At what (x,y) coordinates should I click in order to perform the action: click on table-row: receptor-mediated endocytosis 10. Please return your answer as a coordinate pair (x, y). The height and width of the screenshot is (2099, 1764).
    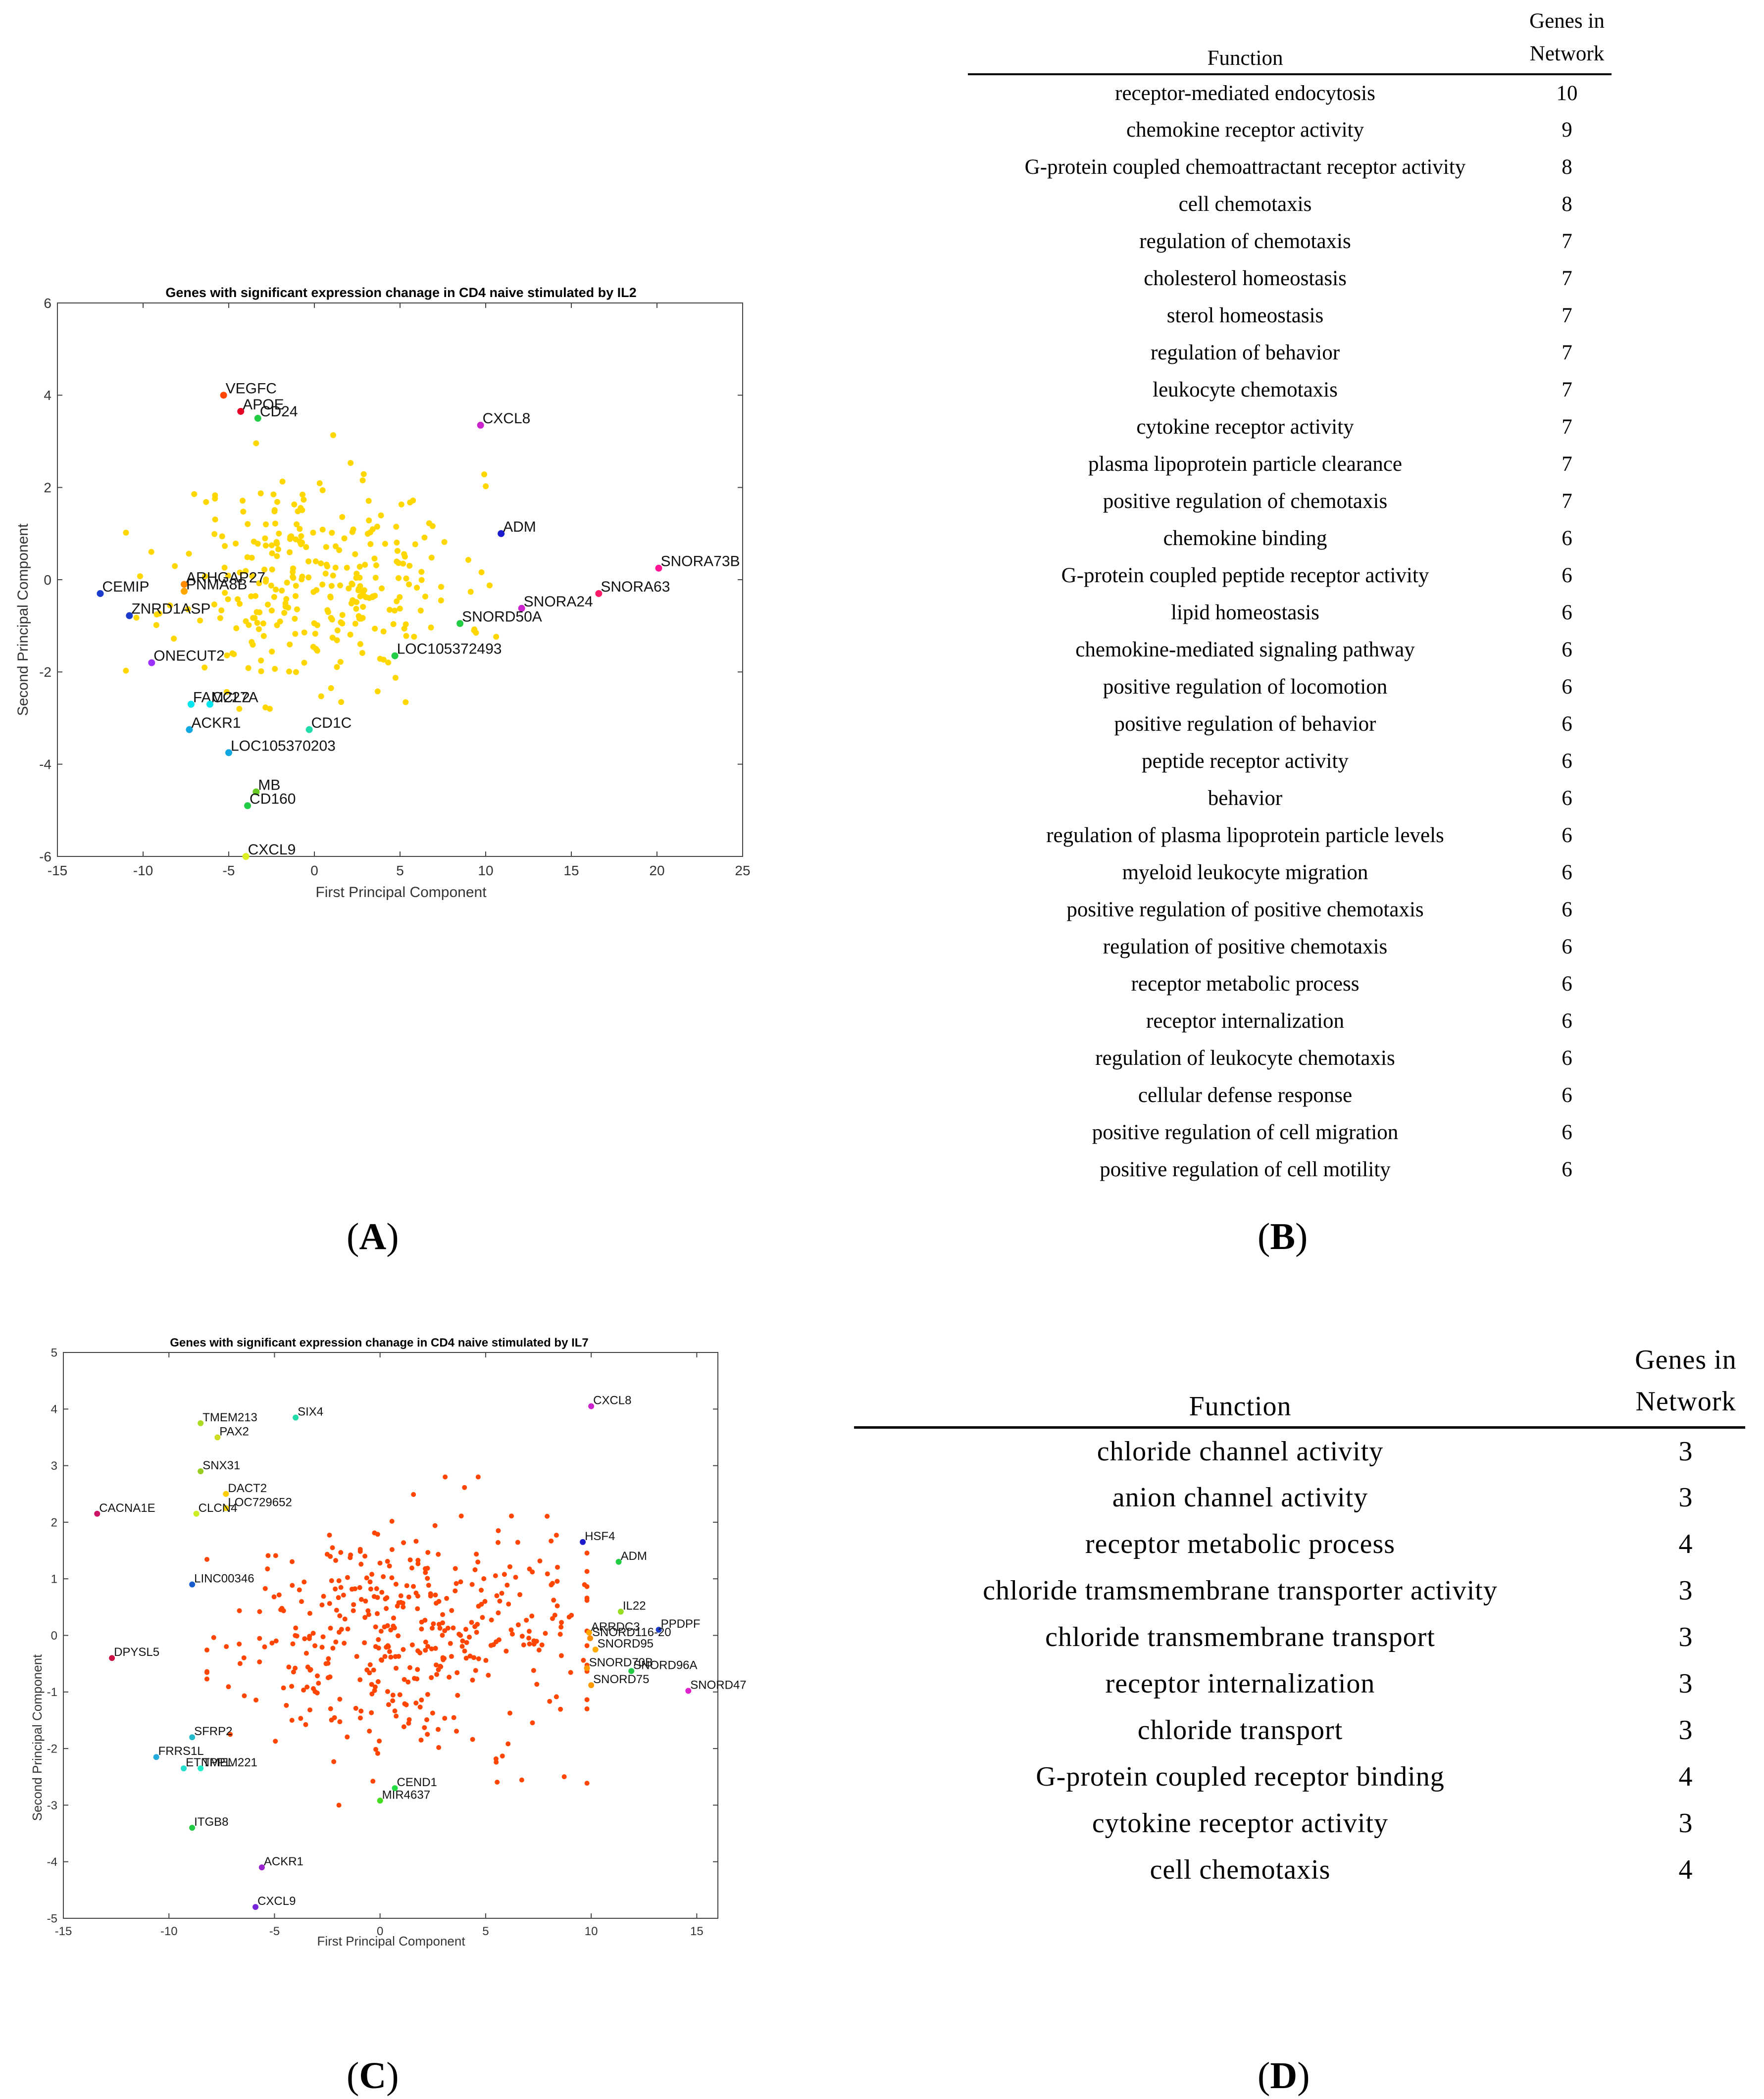
    Looking at the image, I should click on (1290, 93).